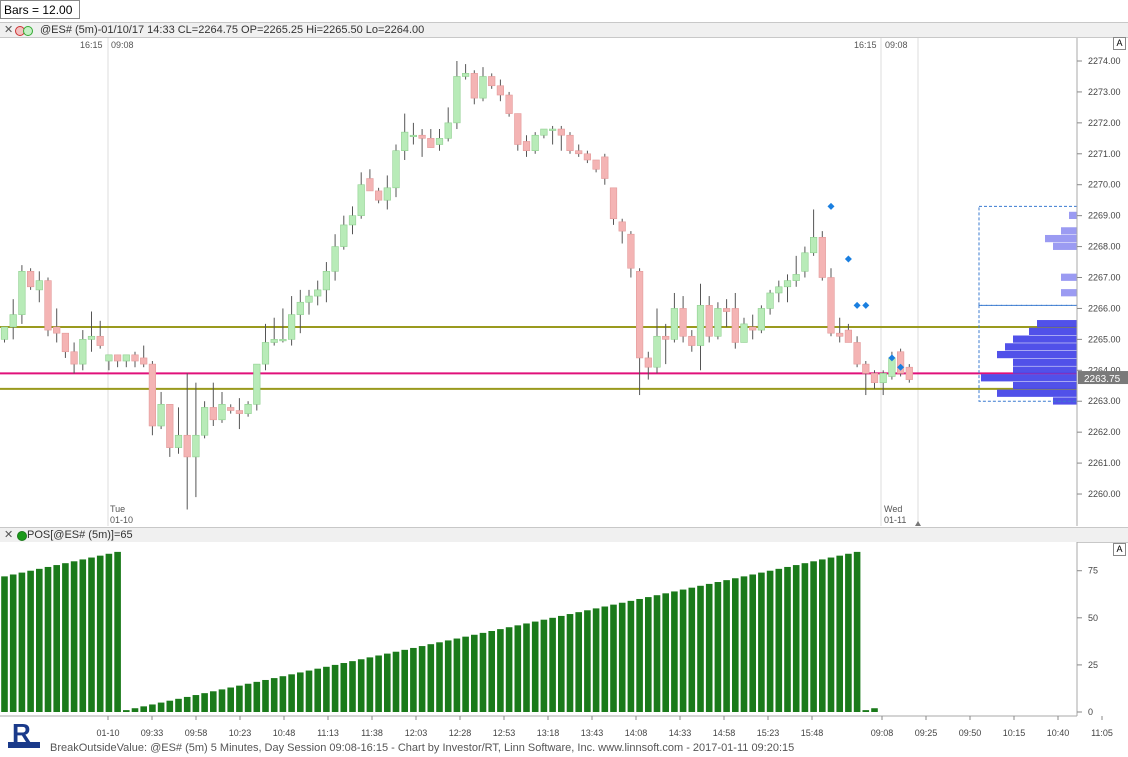 The image size is (1128, 757). Describe the element at coordinates (1104, 278) in the screenshot. I see `price-axis-label: 2267.00` at that location.